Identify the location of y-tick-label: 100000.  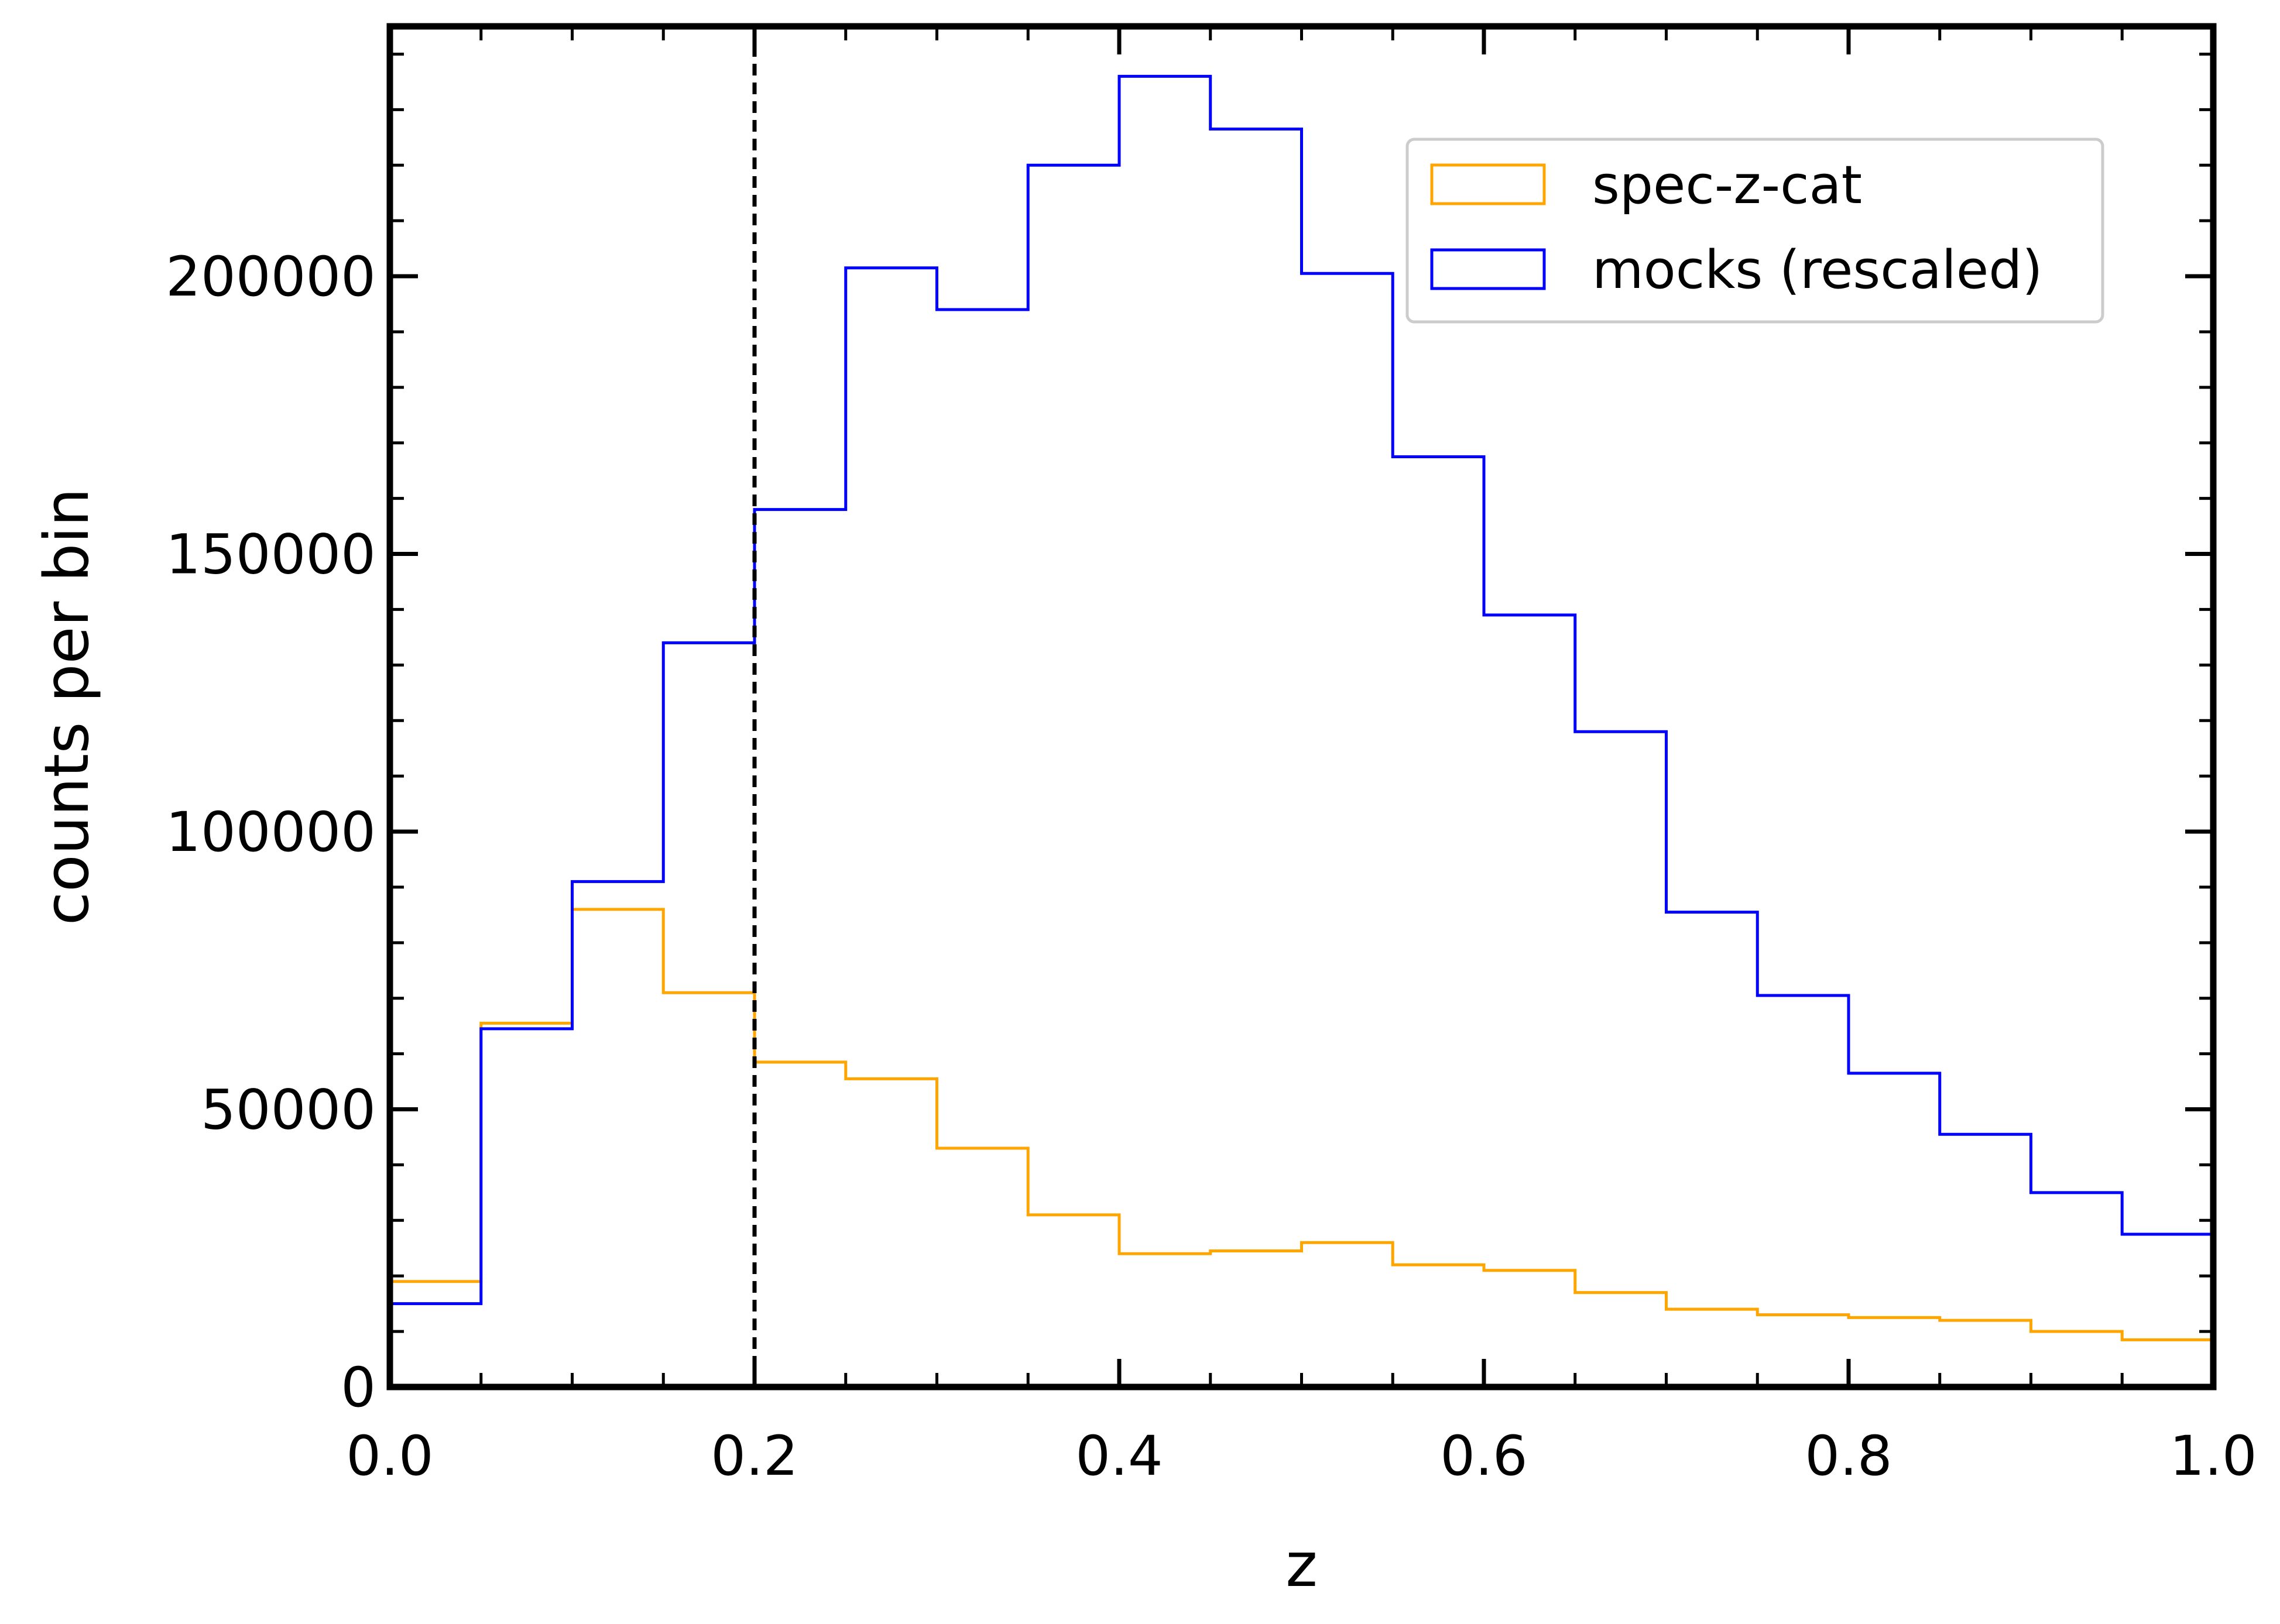
(271, 832).